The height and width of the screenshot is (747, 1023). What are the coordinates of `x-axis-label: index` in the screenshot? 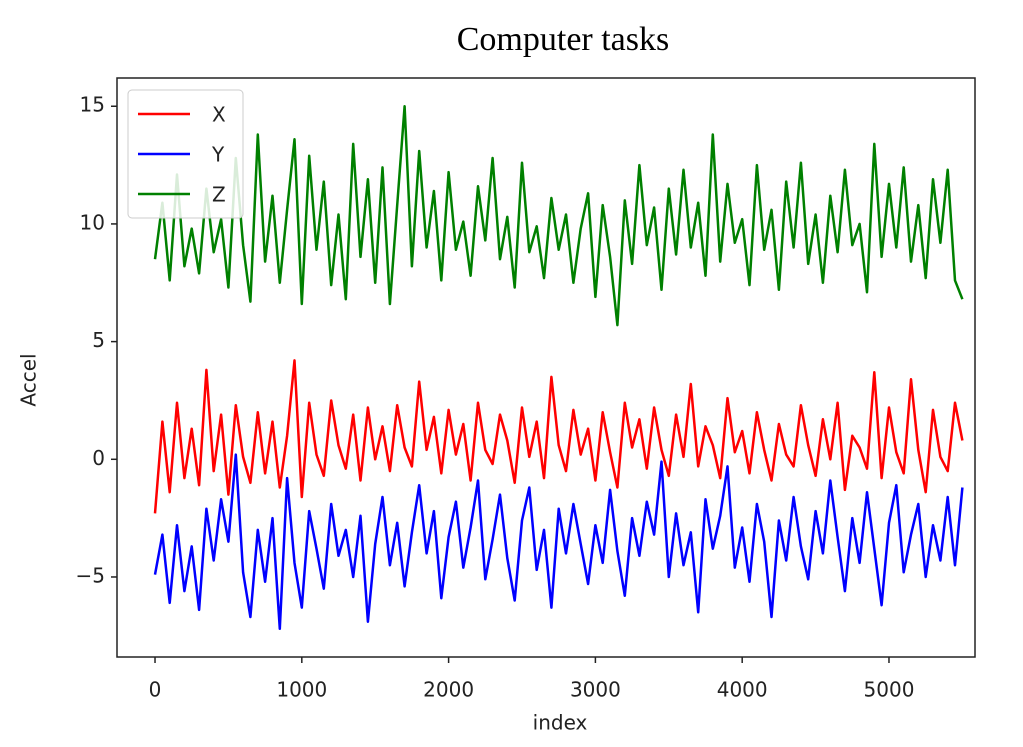 It's located at (560, 723).